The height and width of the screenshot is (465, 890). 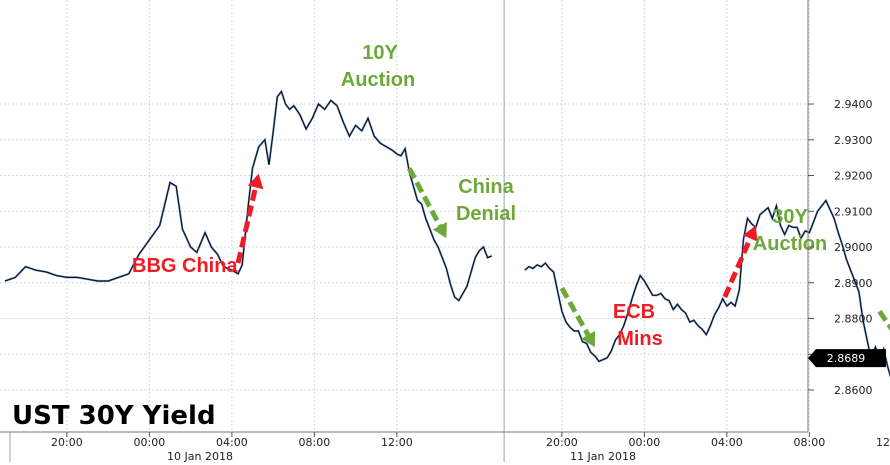 What do you see at coordinates (883, 320) in the screenshot?
I see `arrow-30y-auction-shaft` at bounding box center [883, 320].